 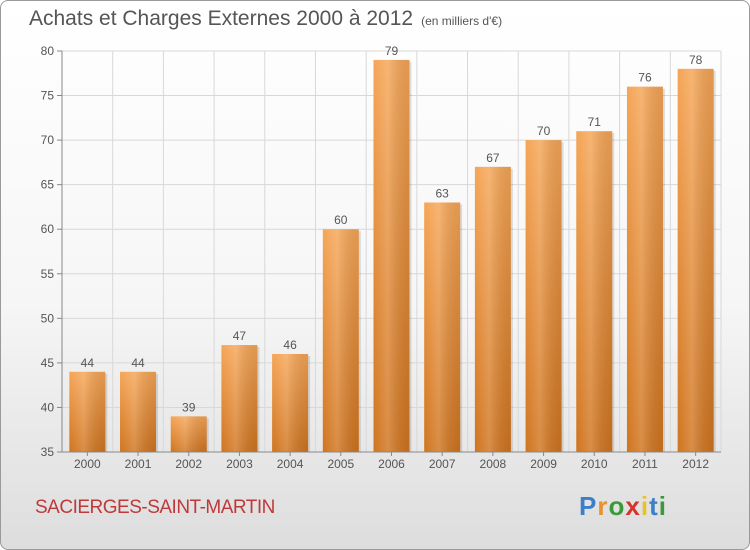 What do you see at coordinates (155, 507) in the screenshot?
I see `commune-name: SACIERGES-SAINT-MARTIN` at bounding box center [155, 507].